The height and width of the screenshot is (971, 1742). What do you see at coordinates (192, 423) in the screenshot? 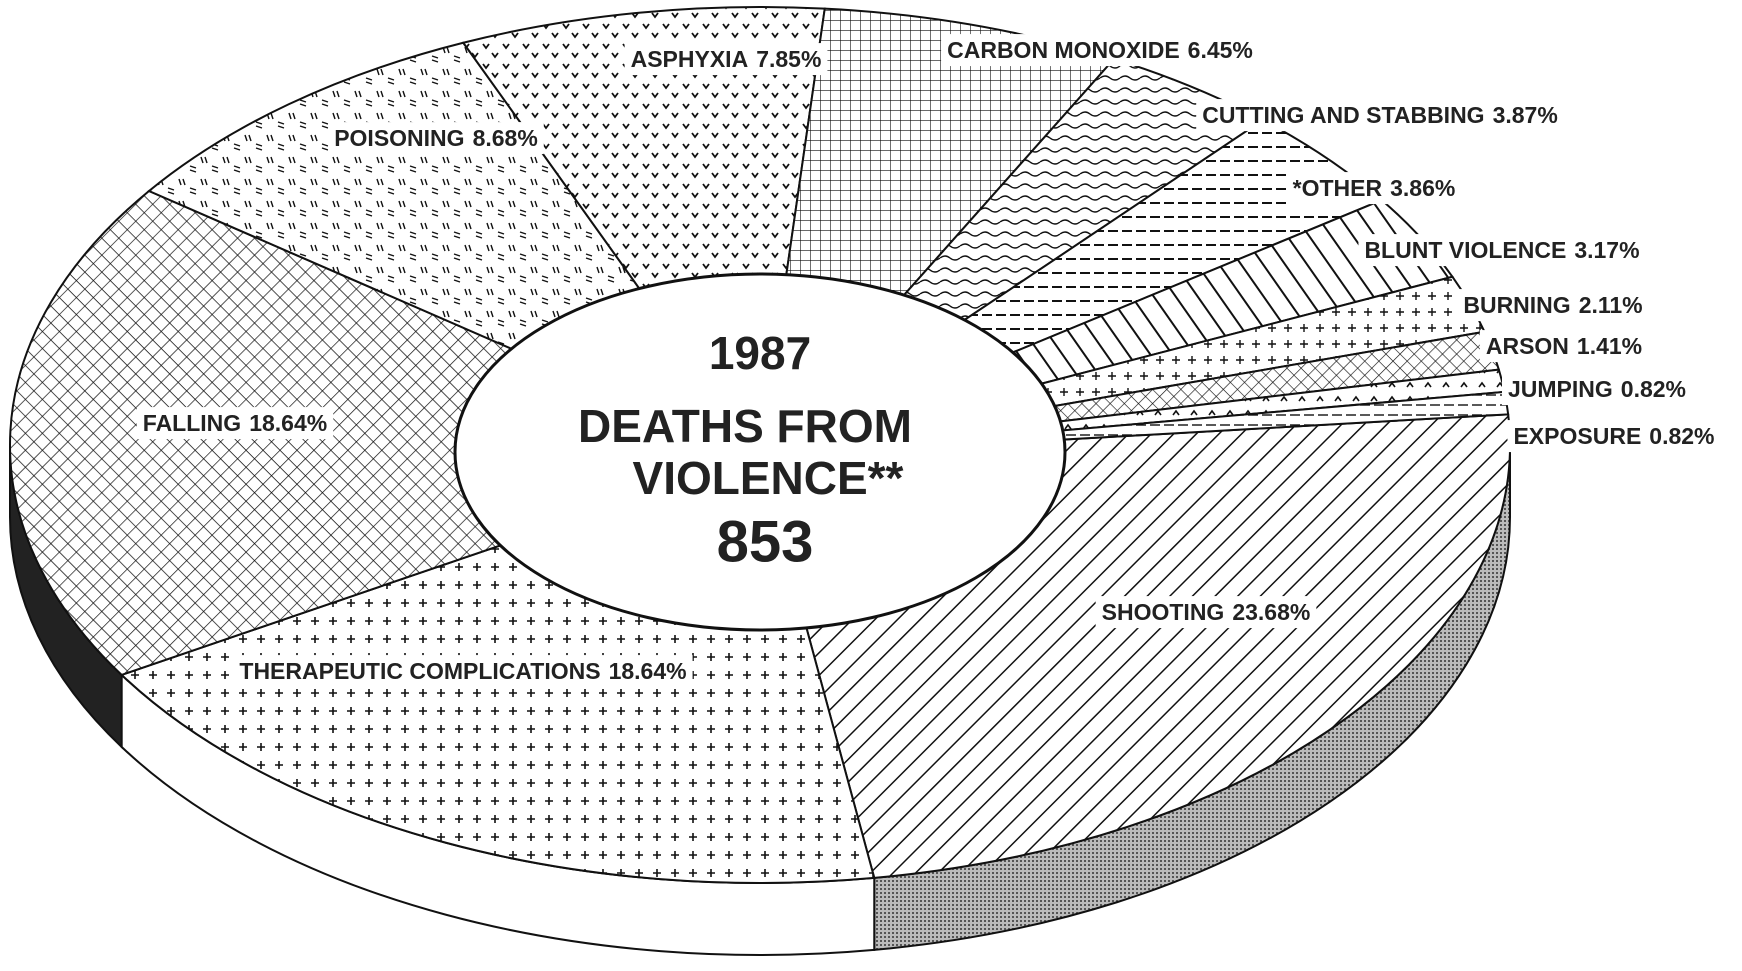
I see `category-label: FALLING` at bounding box center [192, 423].